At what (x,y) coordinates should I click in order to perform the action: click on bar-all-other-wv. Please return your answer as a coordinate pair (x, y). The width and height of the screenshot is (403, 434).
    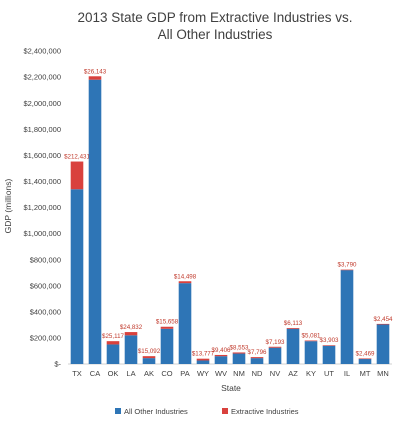
    Looking at the image, I should click on (221, 360).